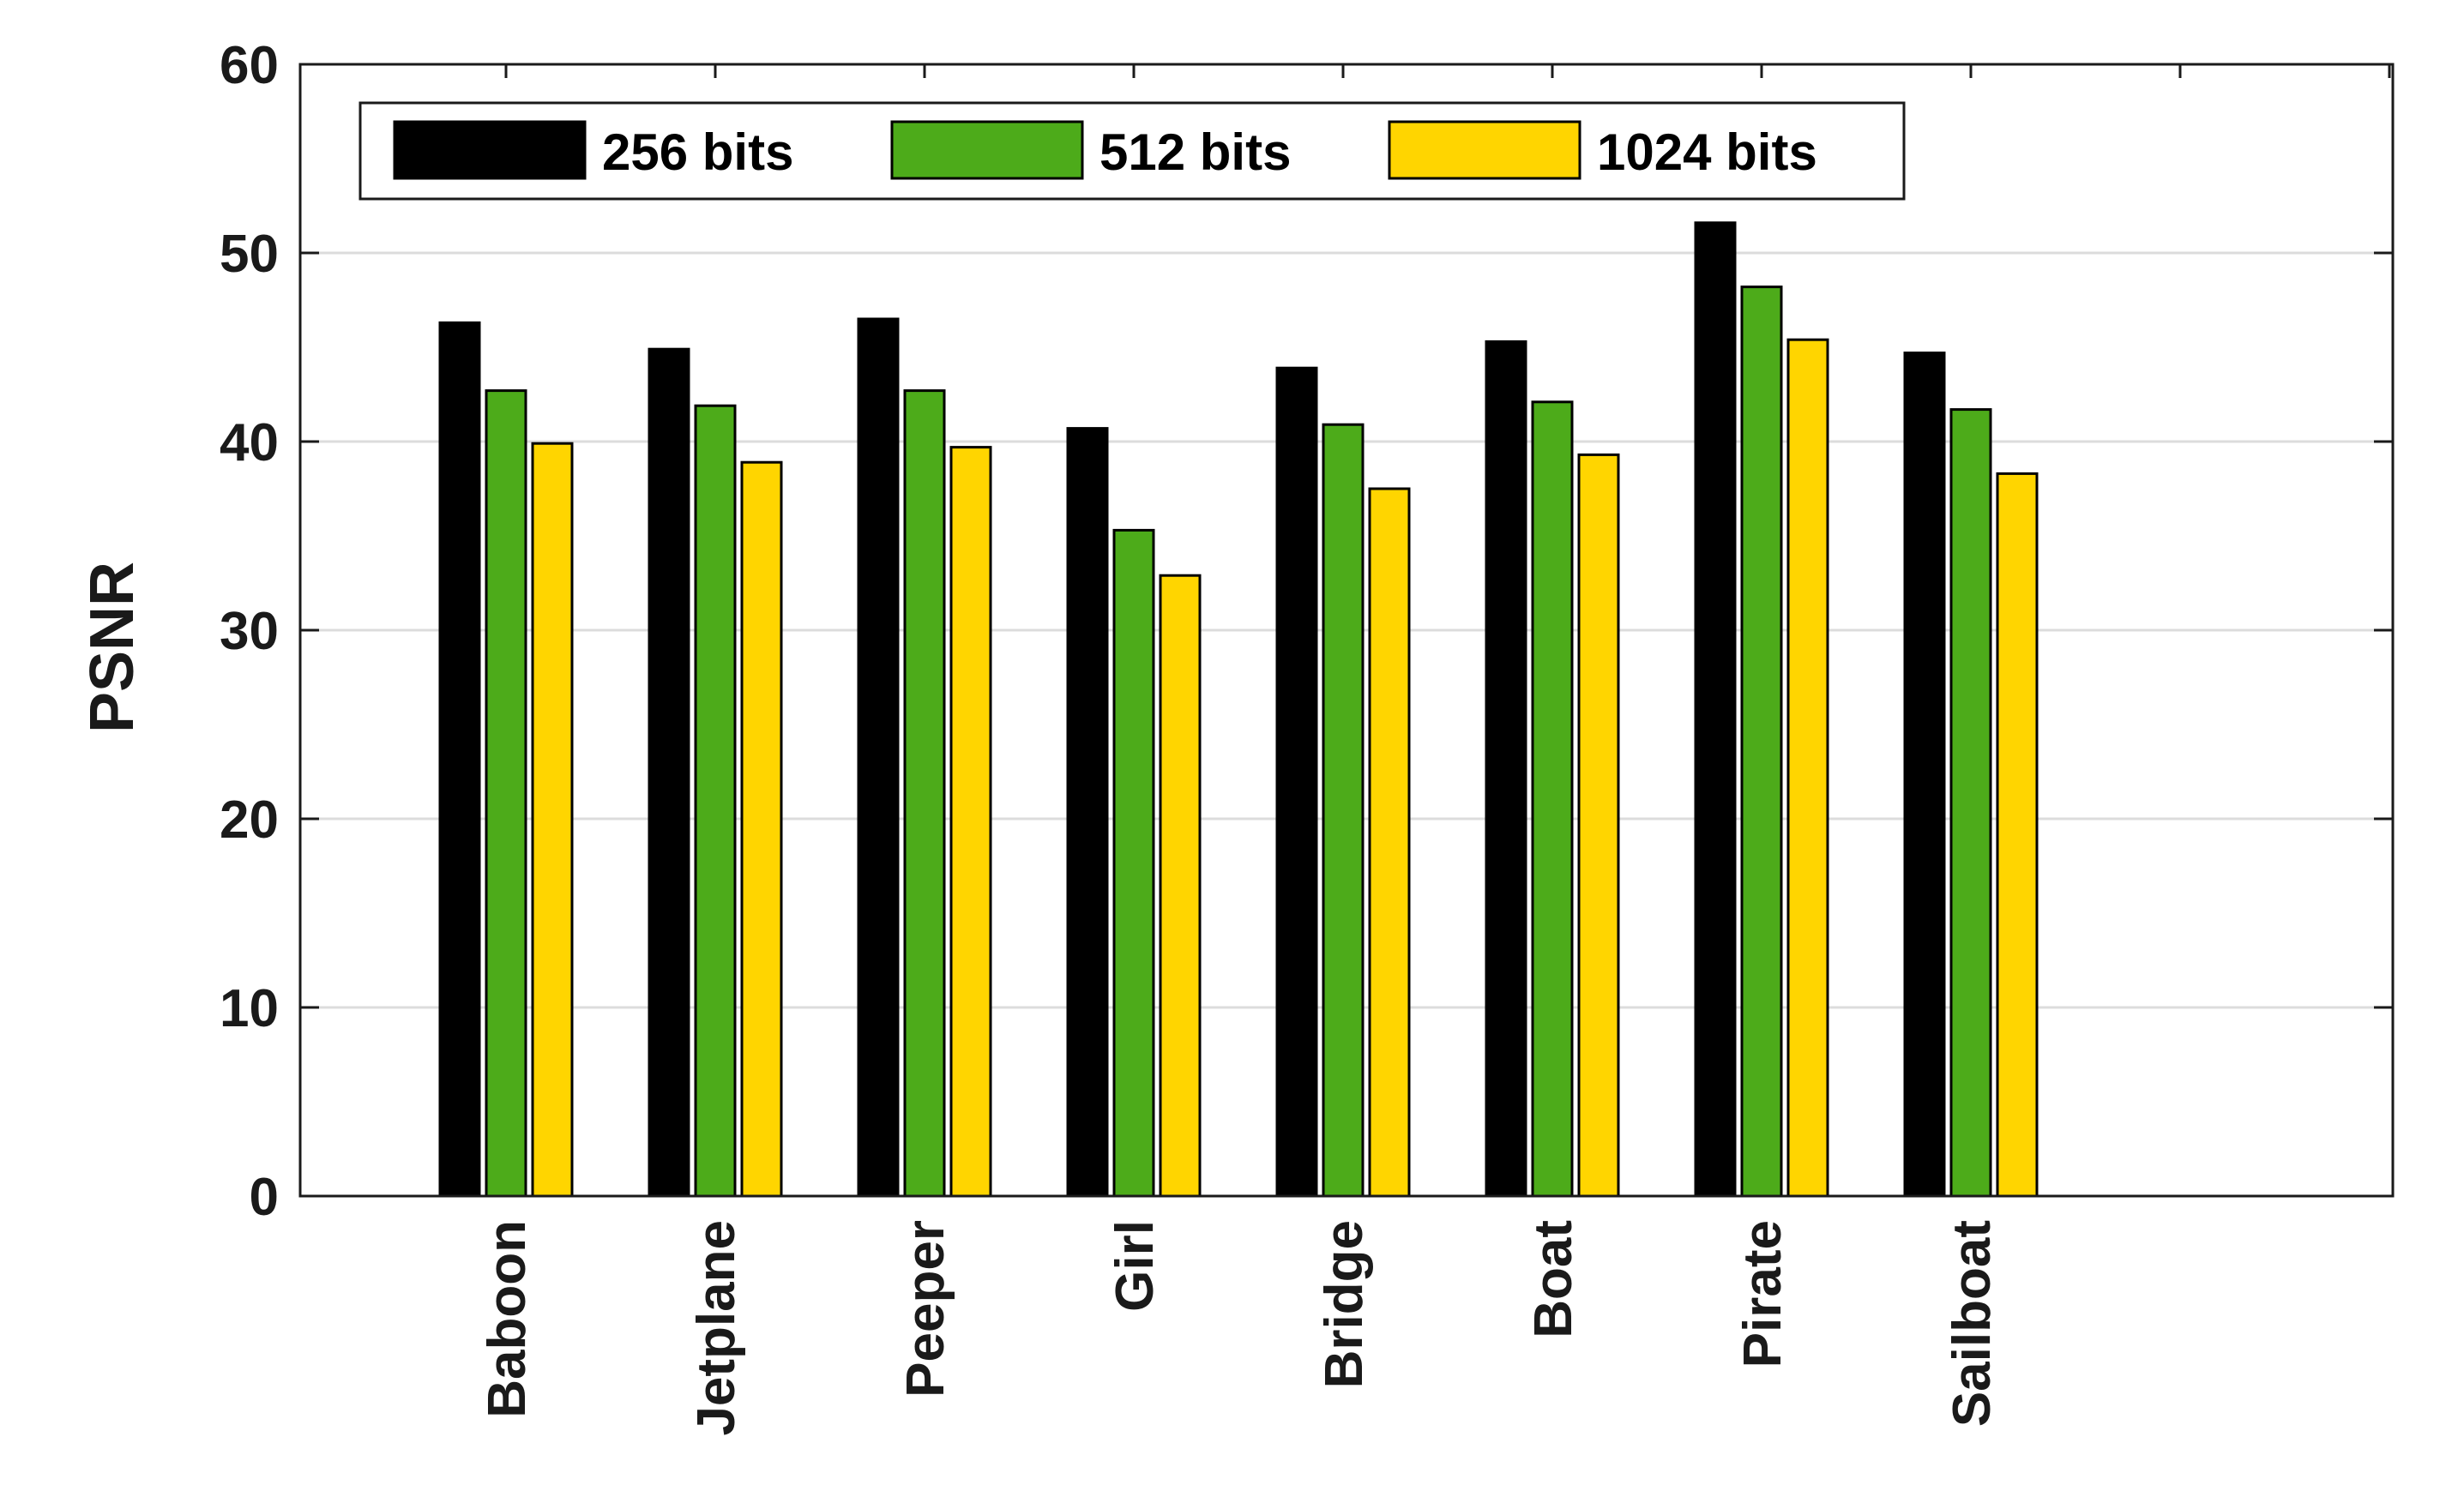  I want to click on y-tick-label: 20, so click(250, 820).